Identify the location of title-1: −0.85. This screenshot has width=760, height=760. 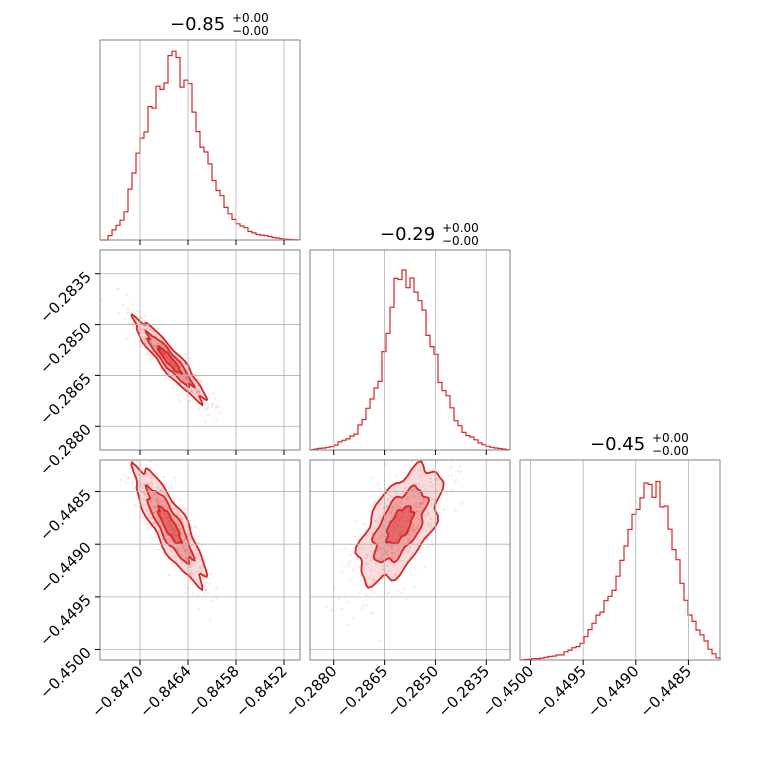
(197, 24).